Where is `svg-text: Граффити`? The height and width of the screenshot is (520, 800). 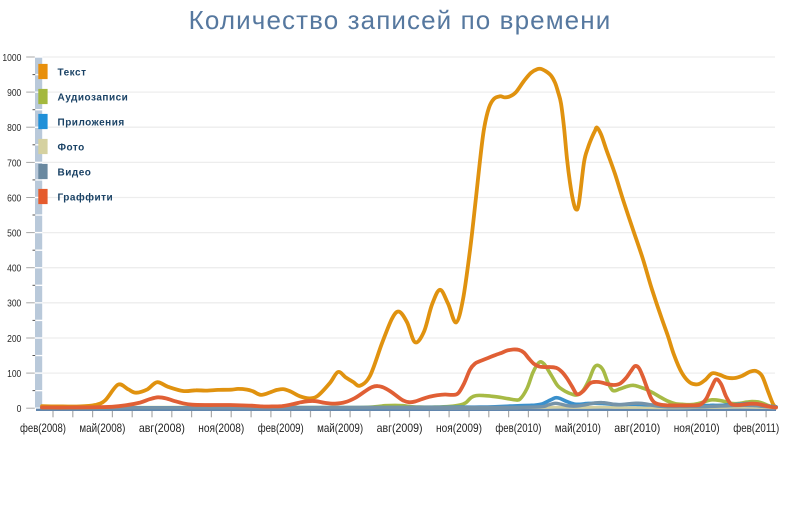
svg-text: Граффити is located at coordinates (86, 198).